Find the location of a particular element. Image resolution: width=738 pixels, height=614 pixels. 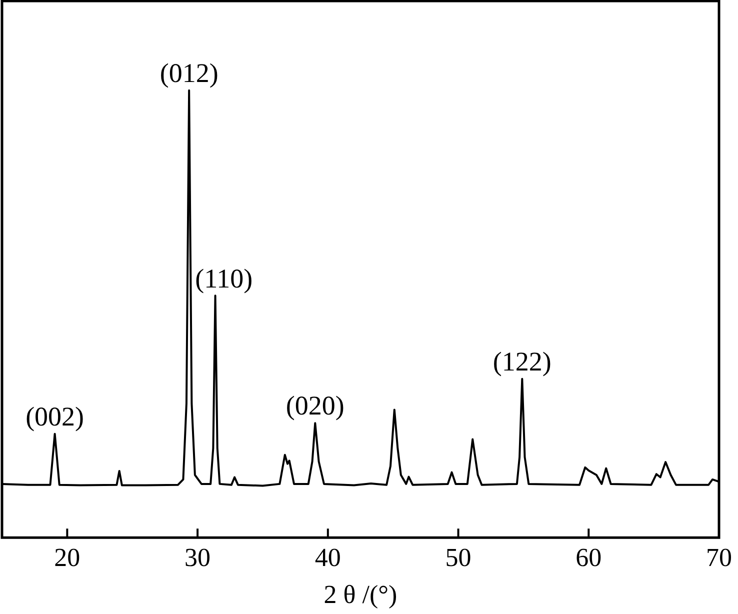

x-tick-label: 50 is located at coordinates (458, 557).